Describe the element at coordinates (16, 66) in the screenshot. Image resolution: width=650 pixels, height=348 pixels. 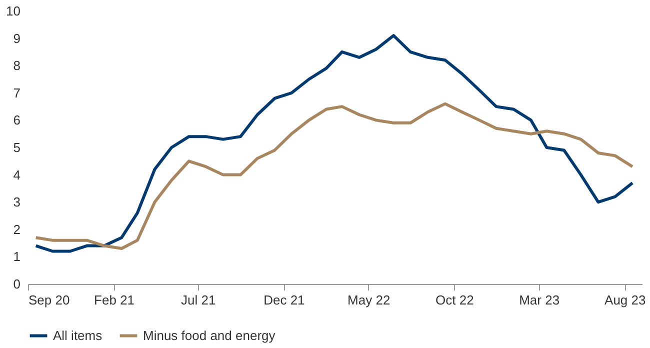
I see `y-tick-label: 8` at that location.